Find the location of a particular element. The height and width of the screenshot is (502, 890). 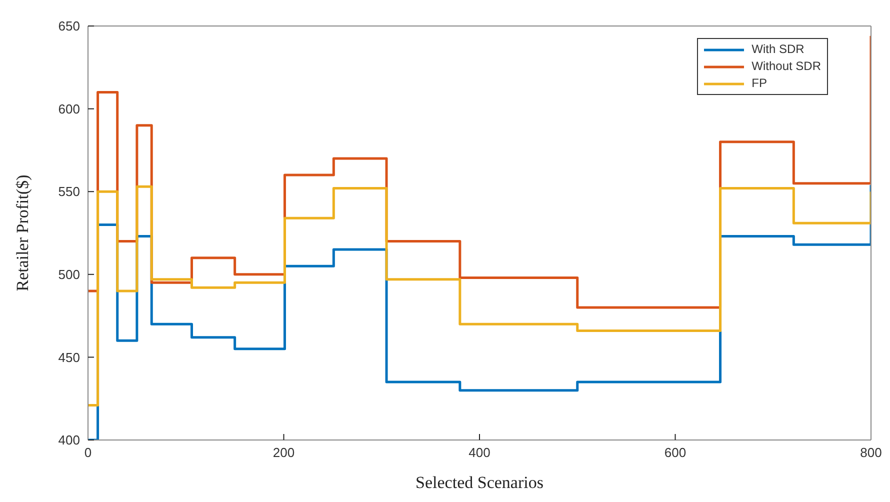

y-tick-label: 500 is located at coordinates (69, 274).